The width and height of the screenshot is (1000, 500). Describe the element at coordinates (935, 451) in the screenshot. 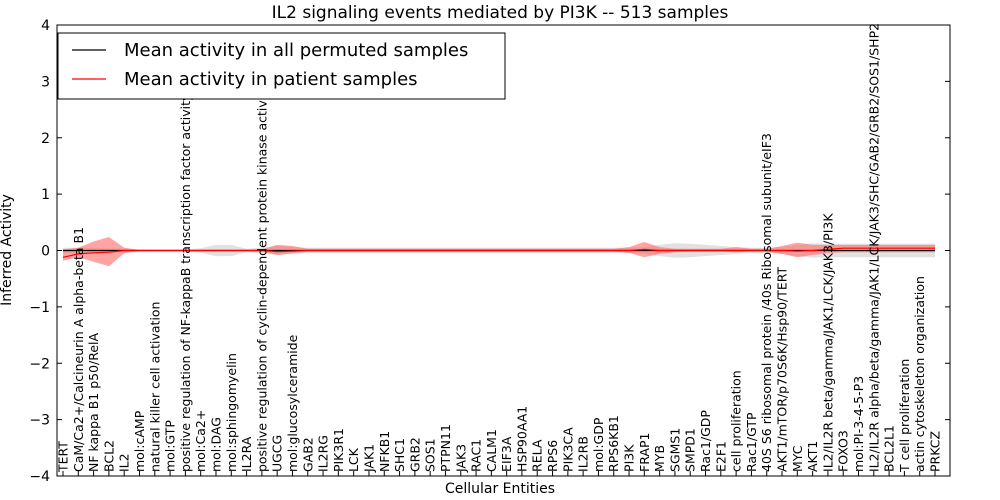

I see `x-tick-label: PRKCZ` at that location.